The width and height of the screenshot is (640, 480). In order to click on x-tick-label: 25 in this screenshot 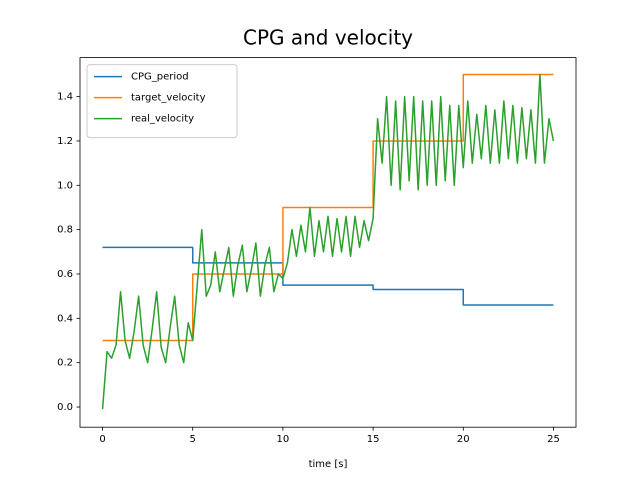, I will do `click(553, 439)`.